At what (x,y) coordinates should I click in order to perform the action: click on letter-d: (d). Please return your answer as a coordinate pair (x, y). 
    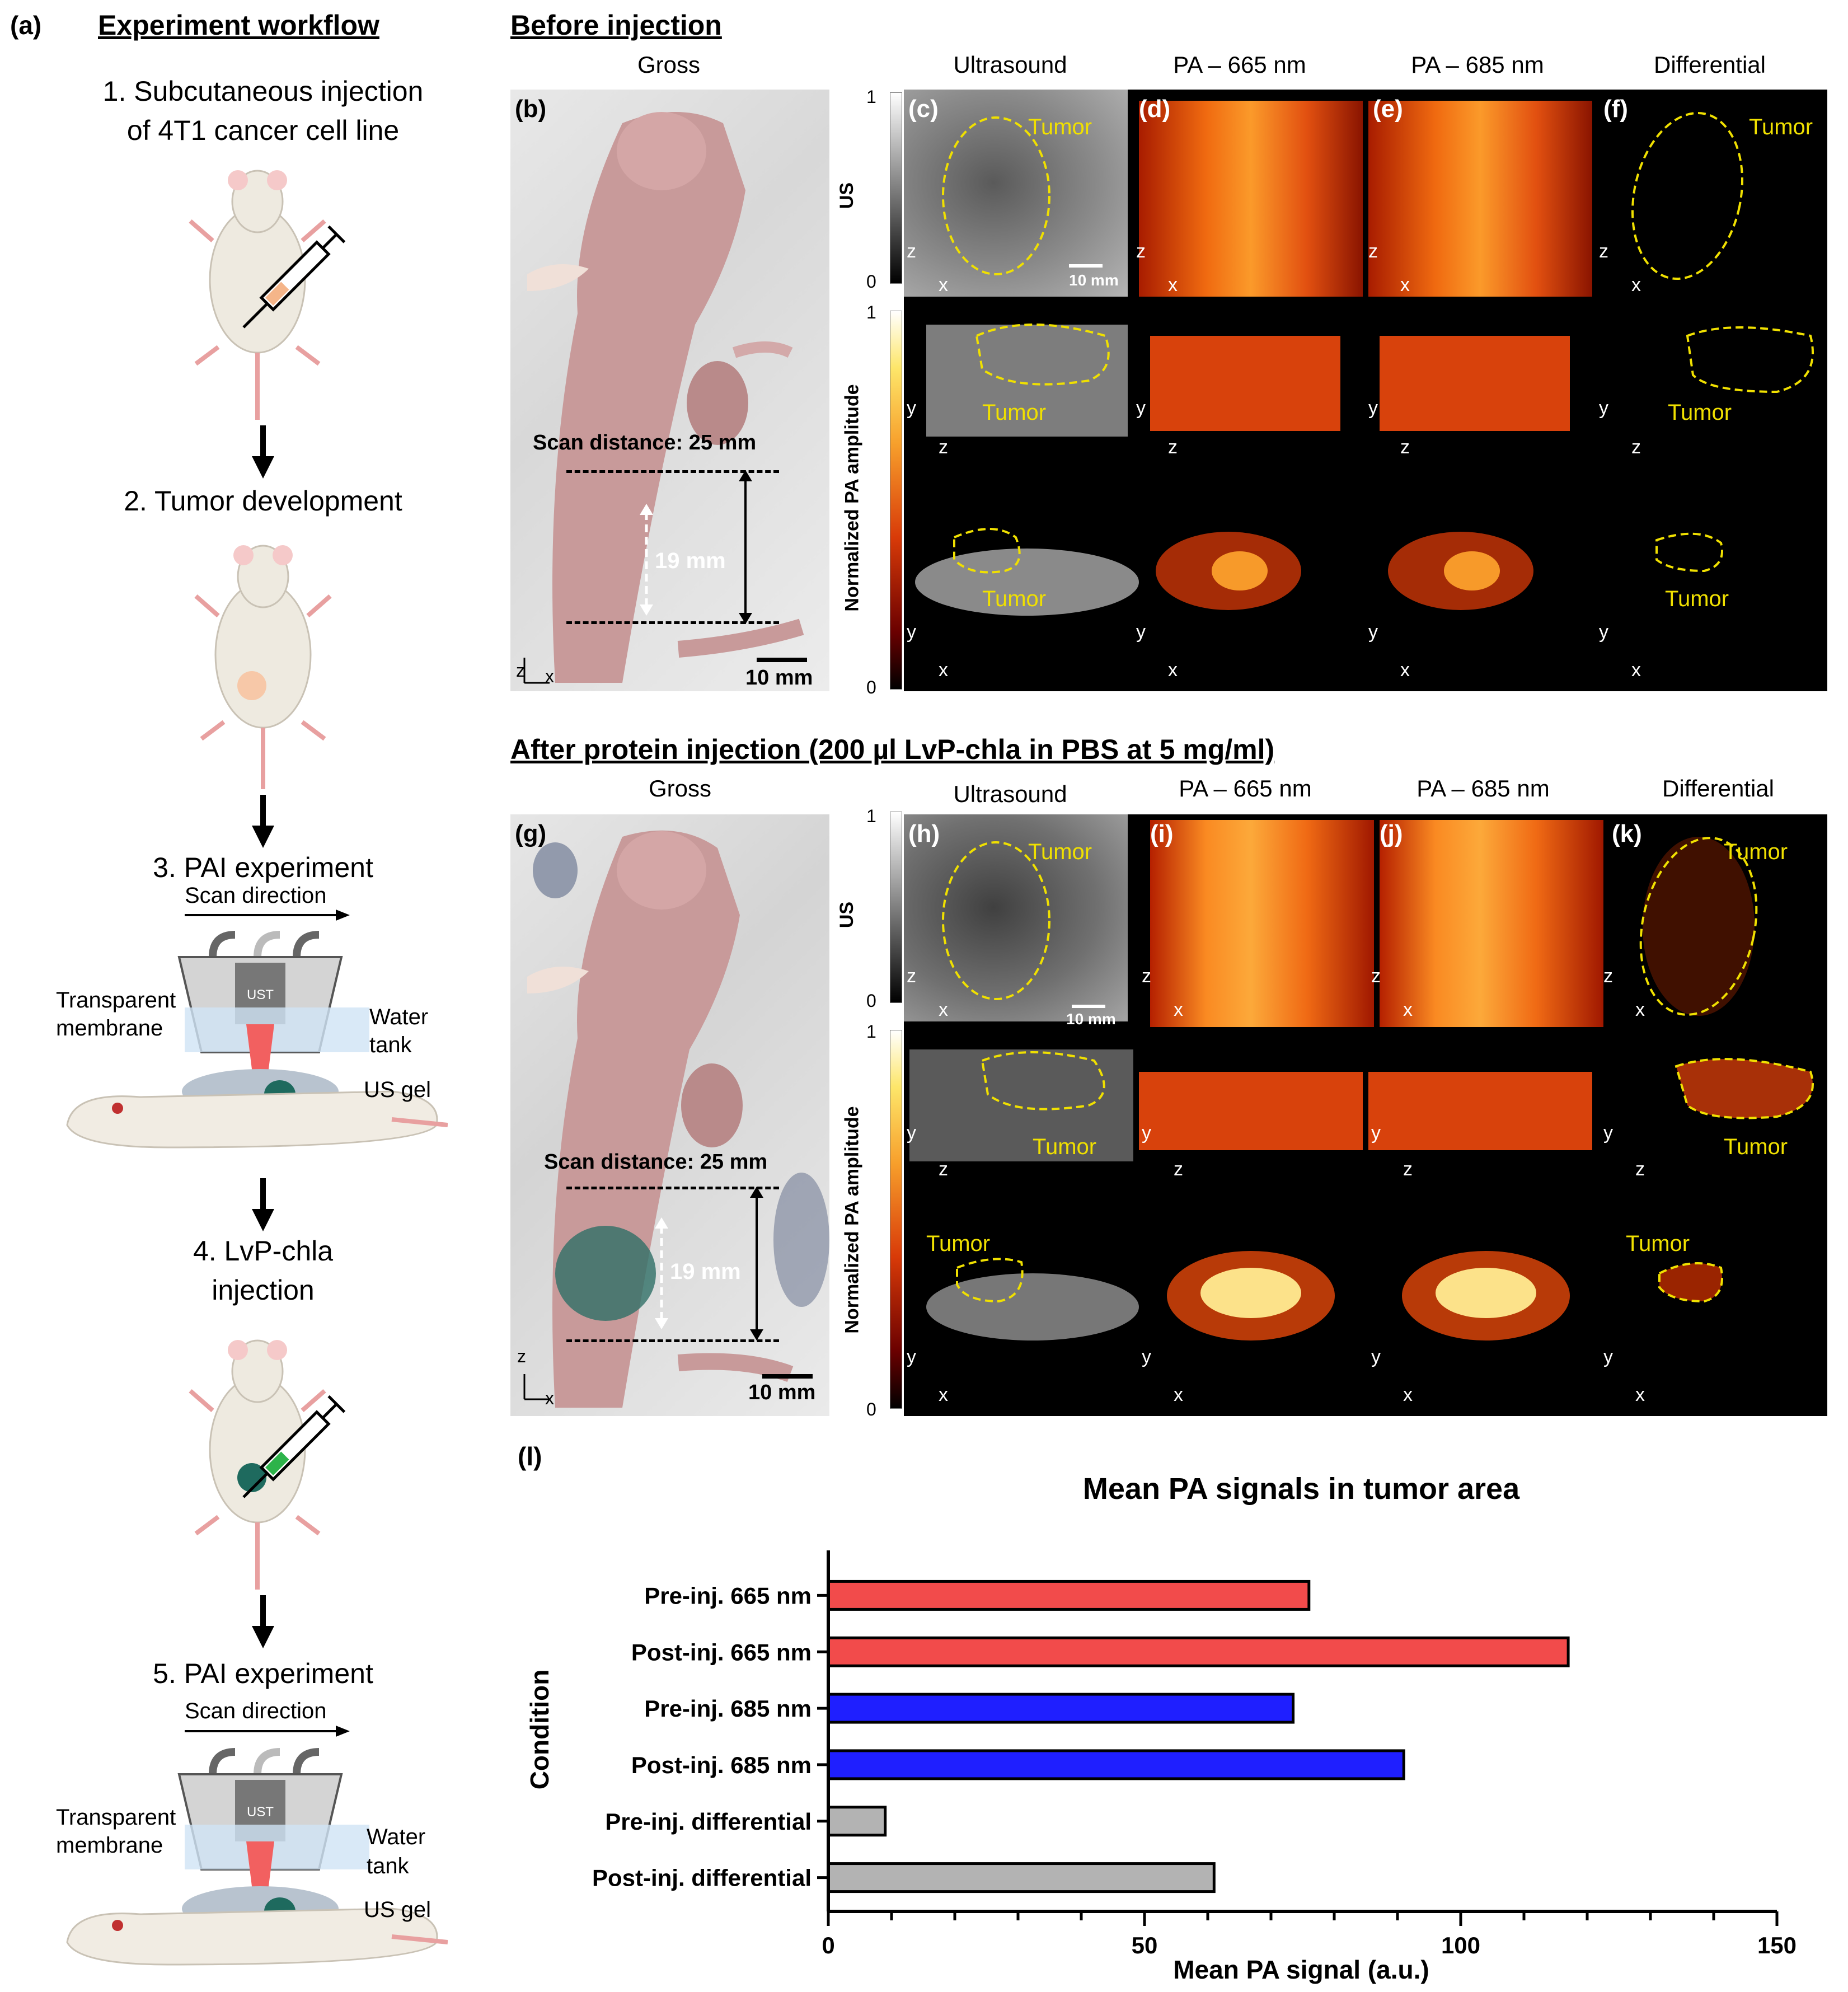
    Looking at the image, I should click on (1155, 109).